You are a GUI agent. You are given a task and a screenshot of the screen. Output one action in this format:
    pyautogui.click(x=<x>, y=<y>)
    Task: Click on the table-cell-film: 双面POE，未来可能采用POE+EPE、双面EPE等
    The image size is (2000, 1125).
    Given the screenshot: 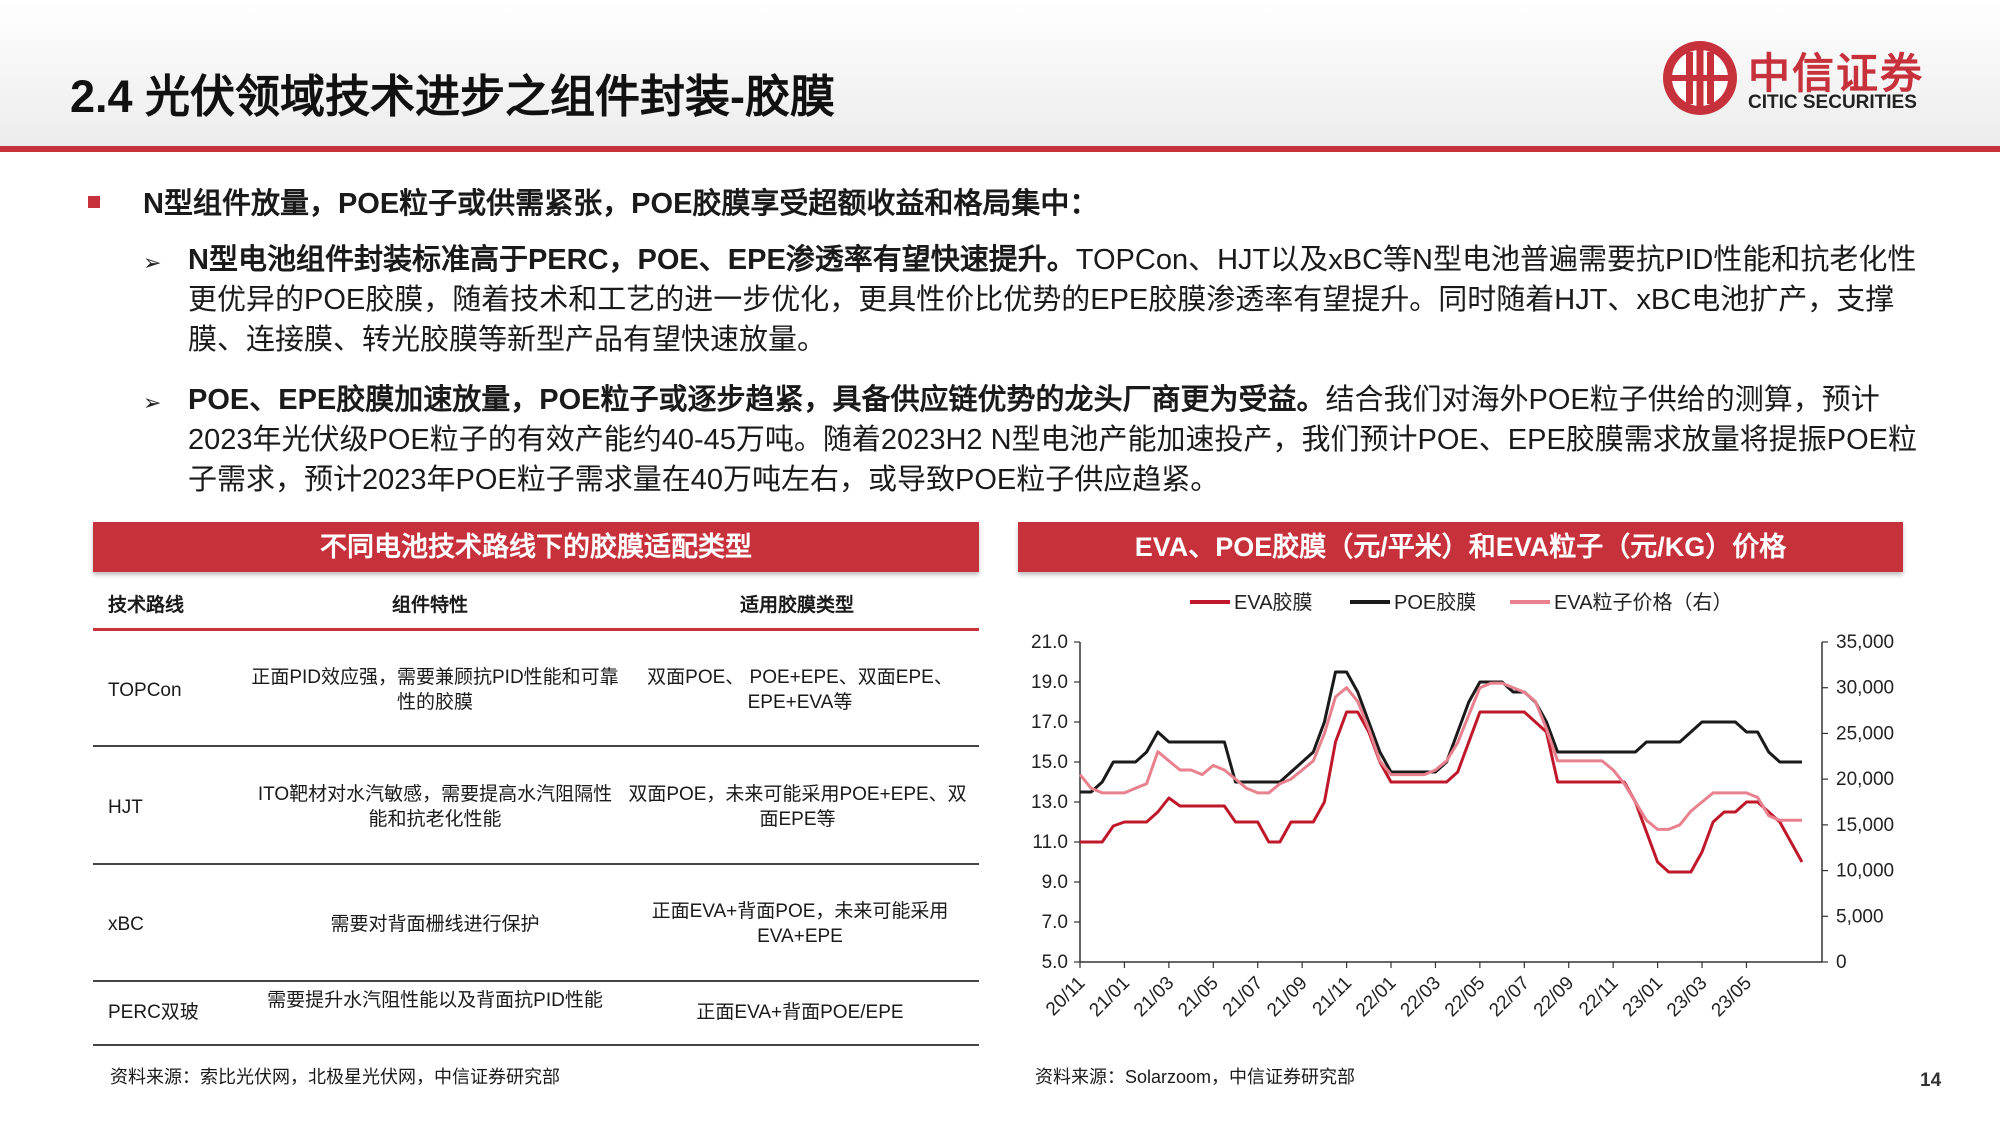 What is the action you would take?
    pyautogui.click(x=797, y=807)
    